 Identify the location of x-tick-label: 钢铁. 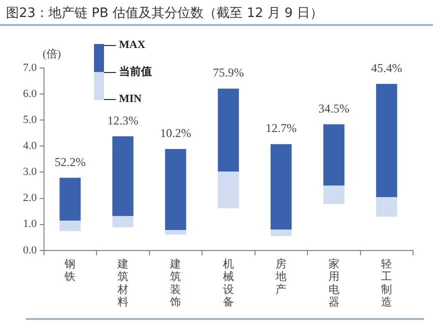
(70, 271).